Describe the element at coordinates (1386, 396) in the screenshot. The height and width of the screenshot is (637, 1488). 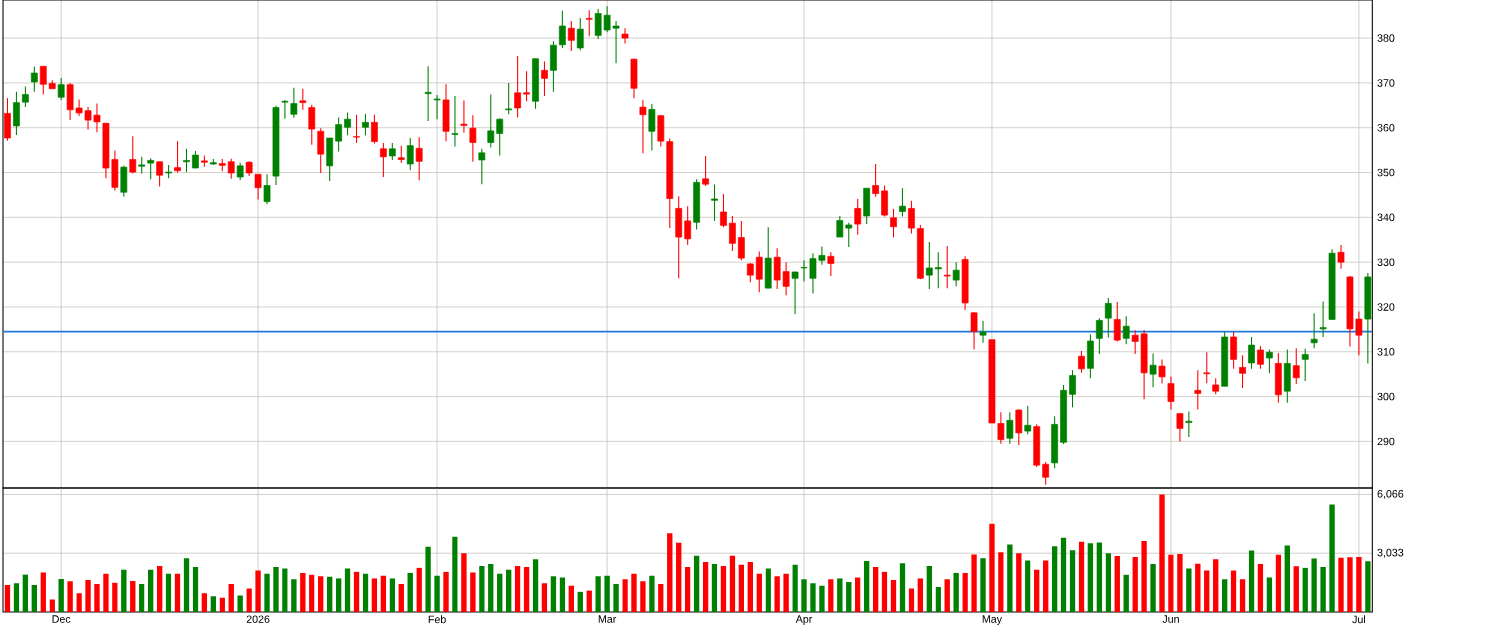
I see `y-tick-label: 300` at that location.